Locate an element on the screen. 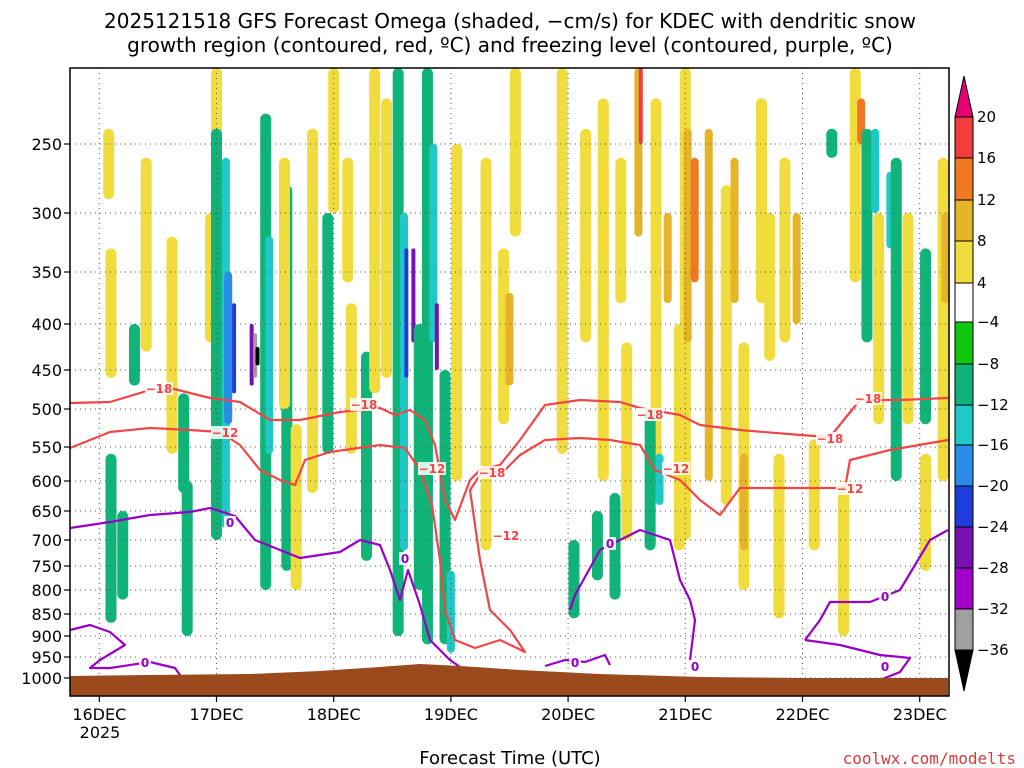  y-tick-label: 450 is located at coordinates (46, 370).